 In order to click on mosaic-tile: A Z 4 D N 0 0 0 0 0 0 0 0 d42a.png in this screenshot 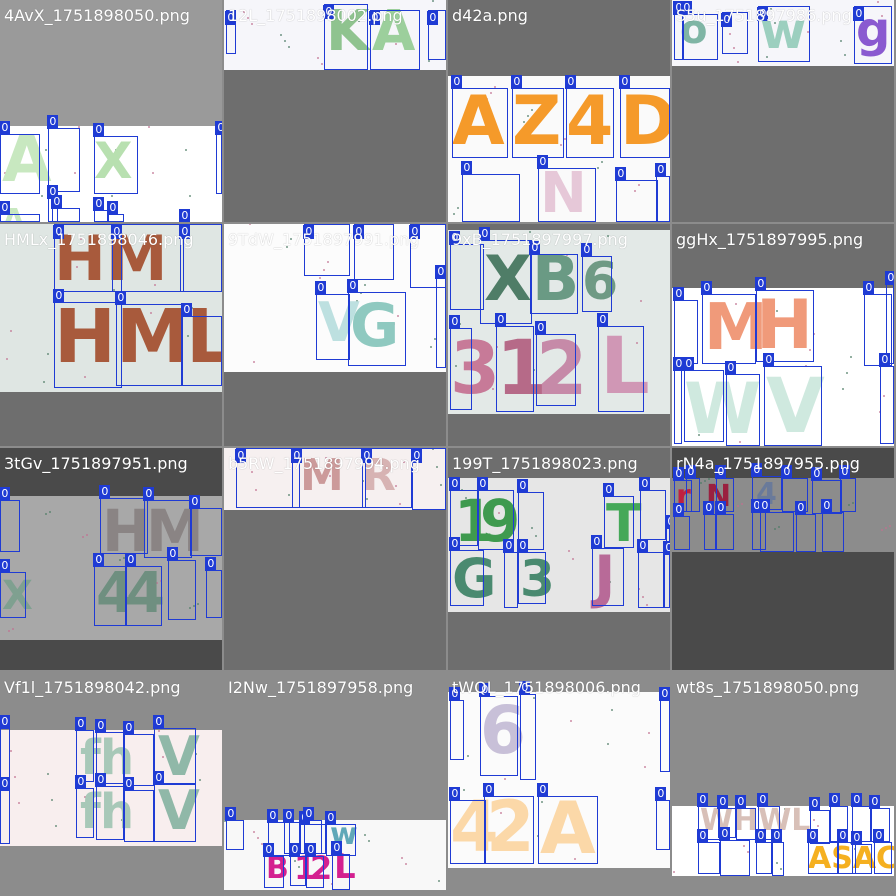, I will do `click(559, 111)`.